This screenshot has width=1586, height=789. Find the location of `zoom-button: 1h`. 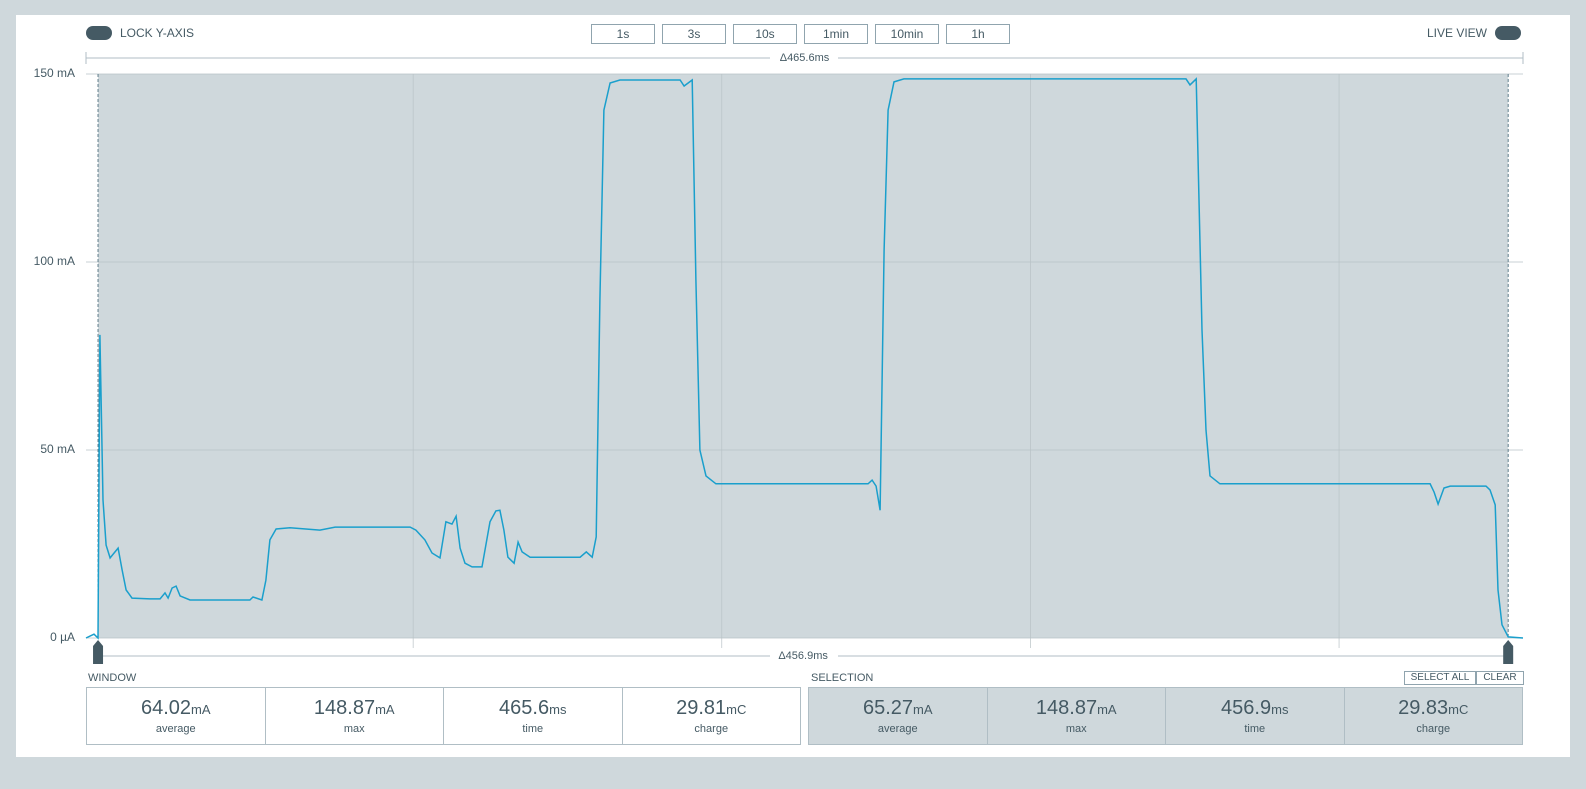

zoom-button: 1h is located at coordinates (978, 34).